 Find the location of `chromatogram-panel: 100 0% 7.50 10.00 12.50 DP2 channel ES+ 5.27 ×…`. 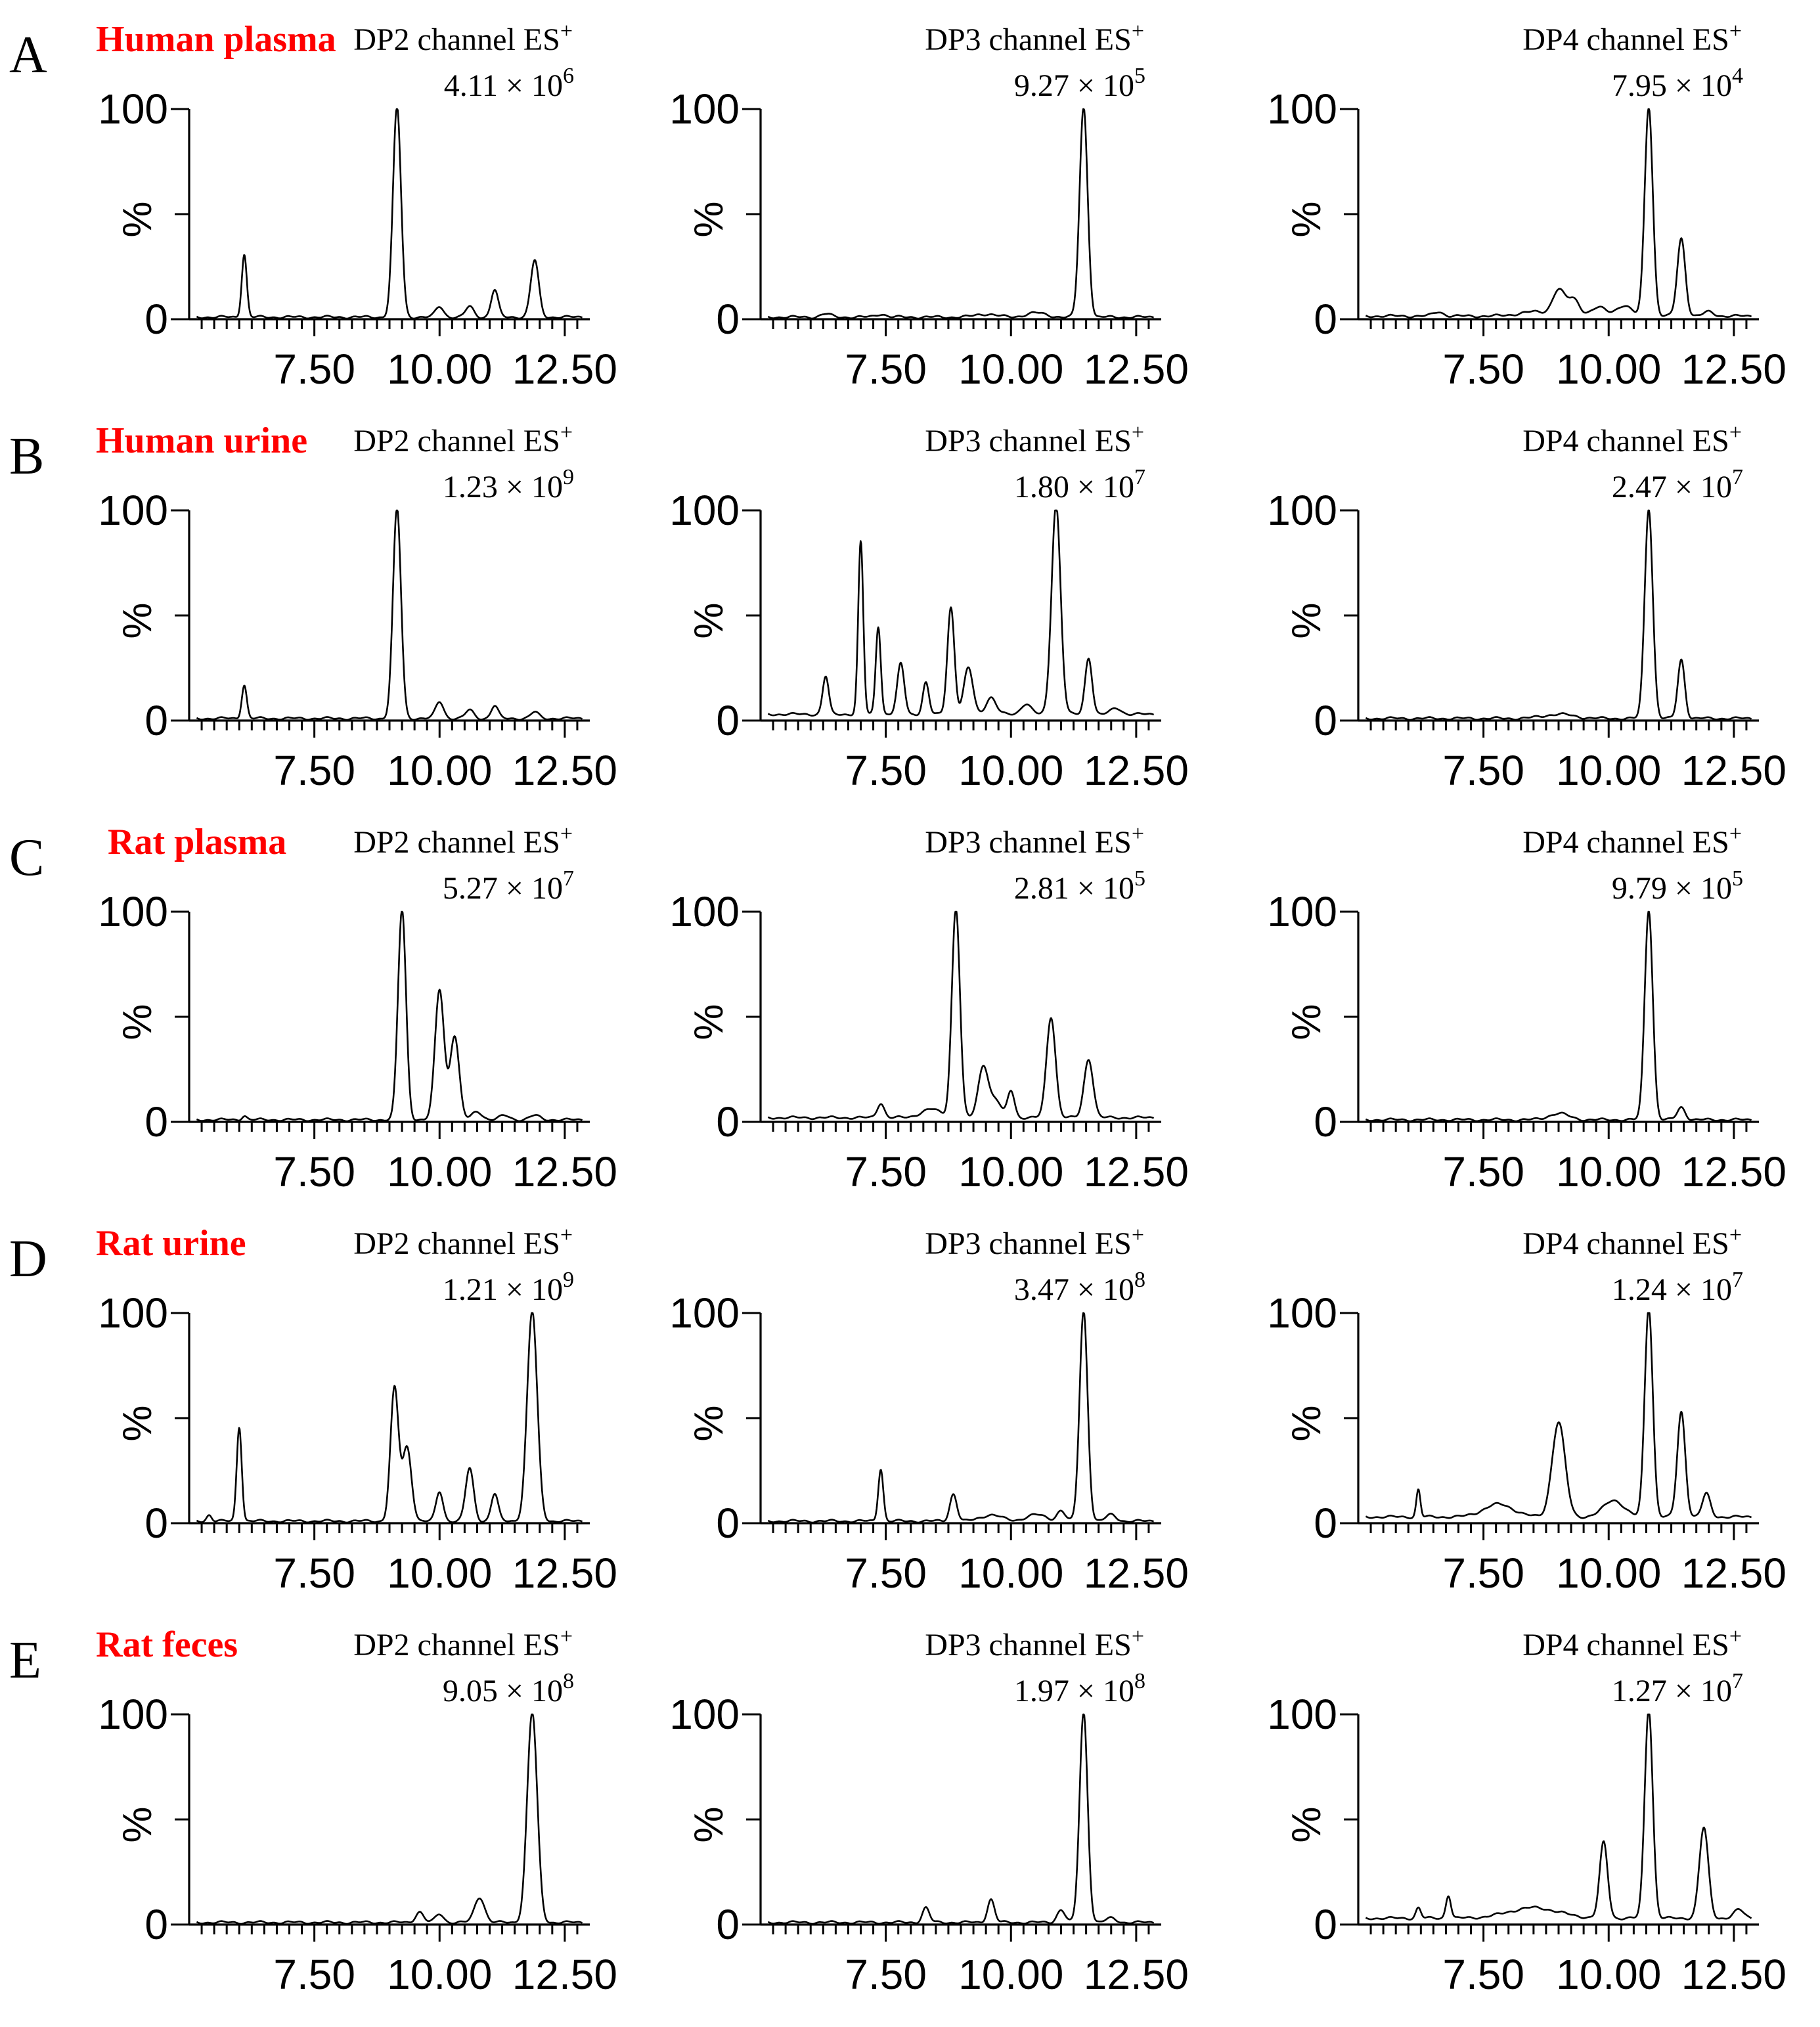

chromatogram-panel: 100 0% 7.50 10.00 12.50 DP2 channel ES+ 5.27 ×… is located at coordinates (357, 1009).